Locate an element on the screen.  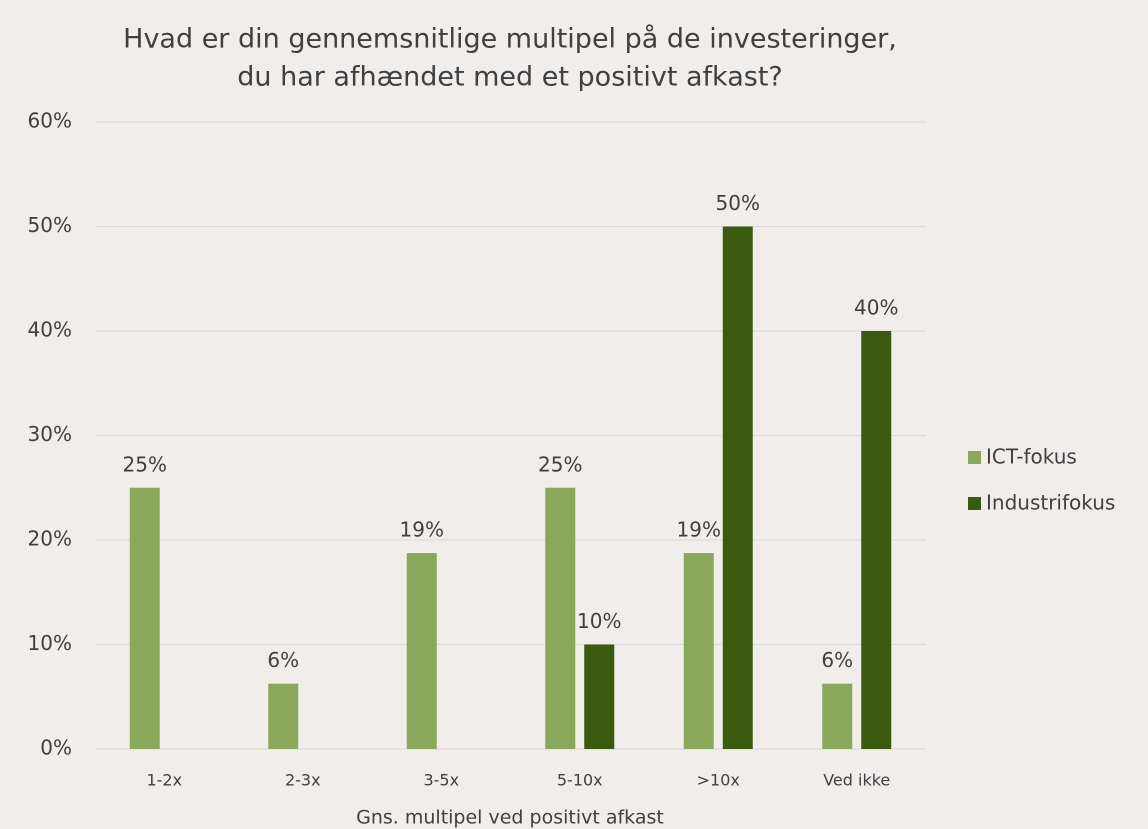
x-tick-label: 3-5x is located at coordinates (441, 780).